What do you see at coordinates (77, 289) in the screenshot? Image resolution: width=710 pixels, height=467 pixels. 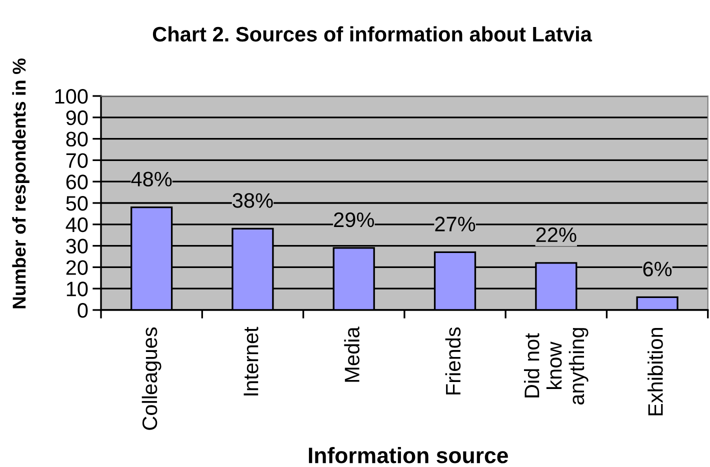 I see `y-tick-label: 10` at bounding box center [77, 289].